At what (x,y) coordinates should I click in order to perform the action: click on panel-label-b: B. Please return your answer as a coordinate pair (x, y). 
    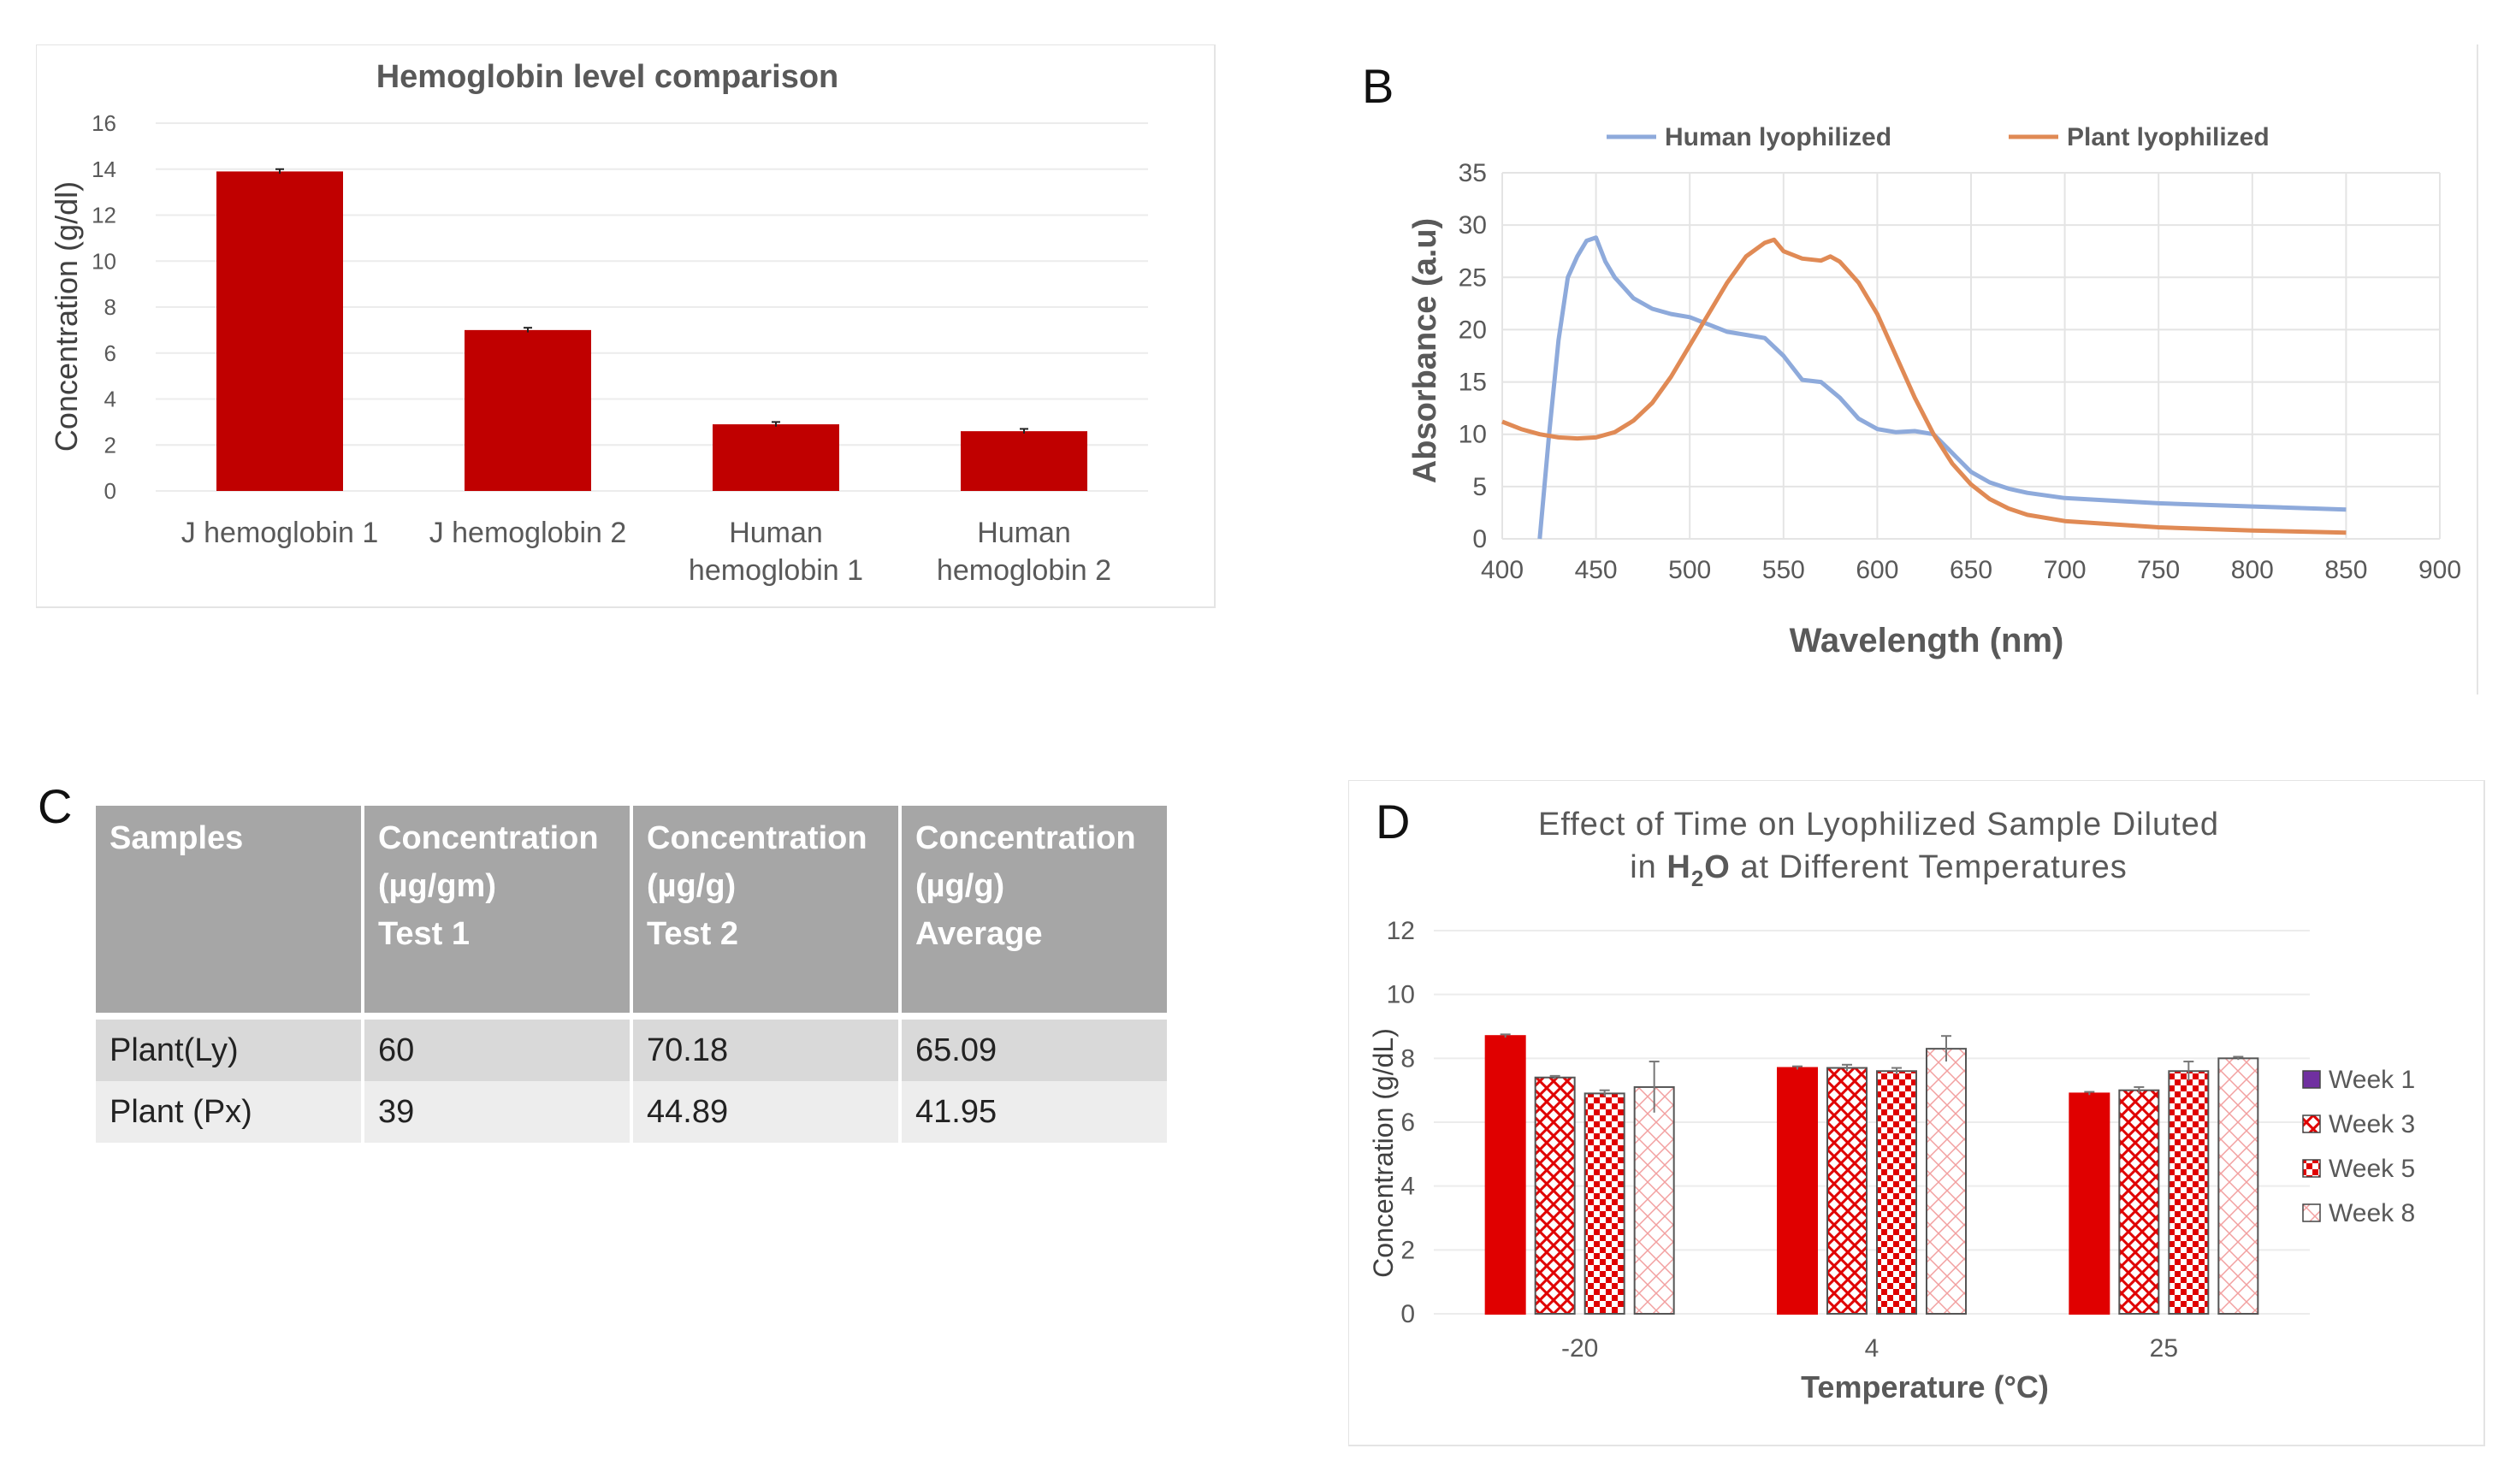
    Looking at the image, I should click on (1378, 86).